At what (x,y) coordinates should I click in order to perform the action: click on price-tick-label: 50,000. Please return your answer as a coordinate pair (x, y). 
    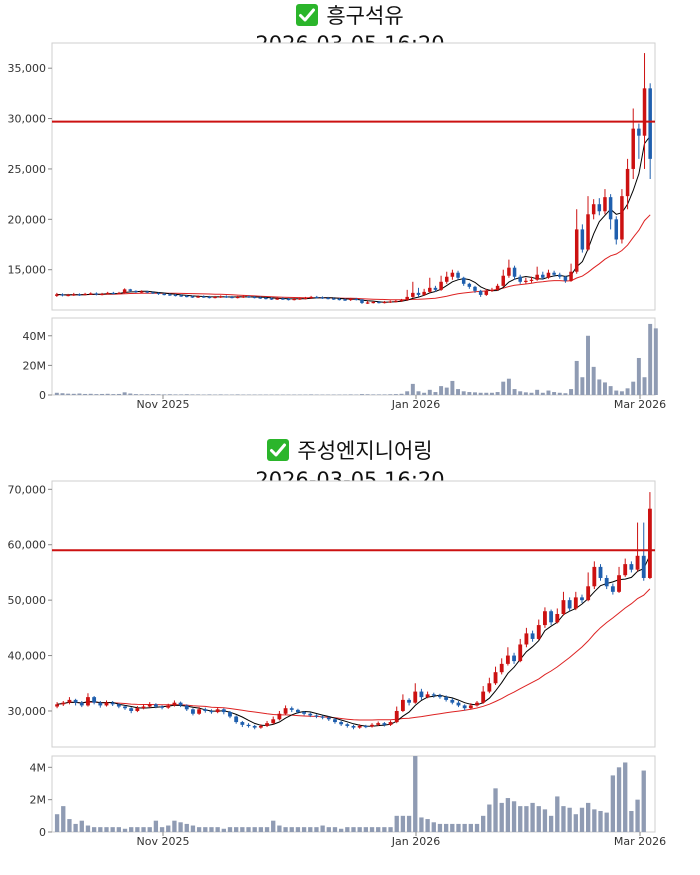
    Looking at the image, I should click on (27, 600).